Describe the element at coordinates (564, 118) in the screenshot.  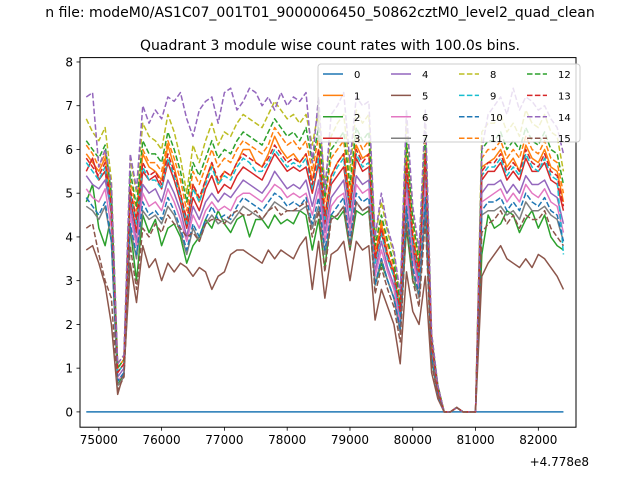
I see `legend-label-14: 14` at that location.